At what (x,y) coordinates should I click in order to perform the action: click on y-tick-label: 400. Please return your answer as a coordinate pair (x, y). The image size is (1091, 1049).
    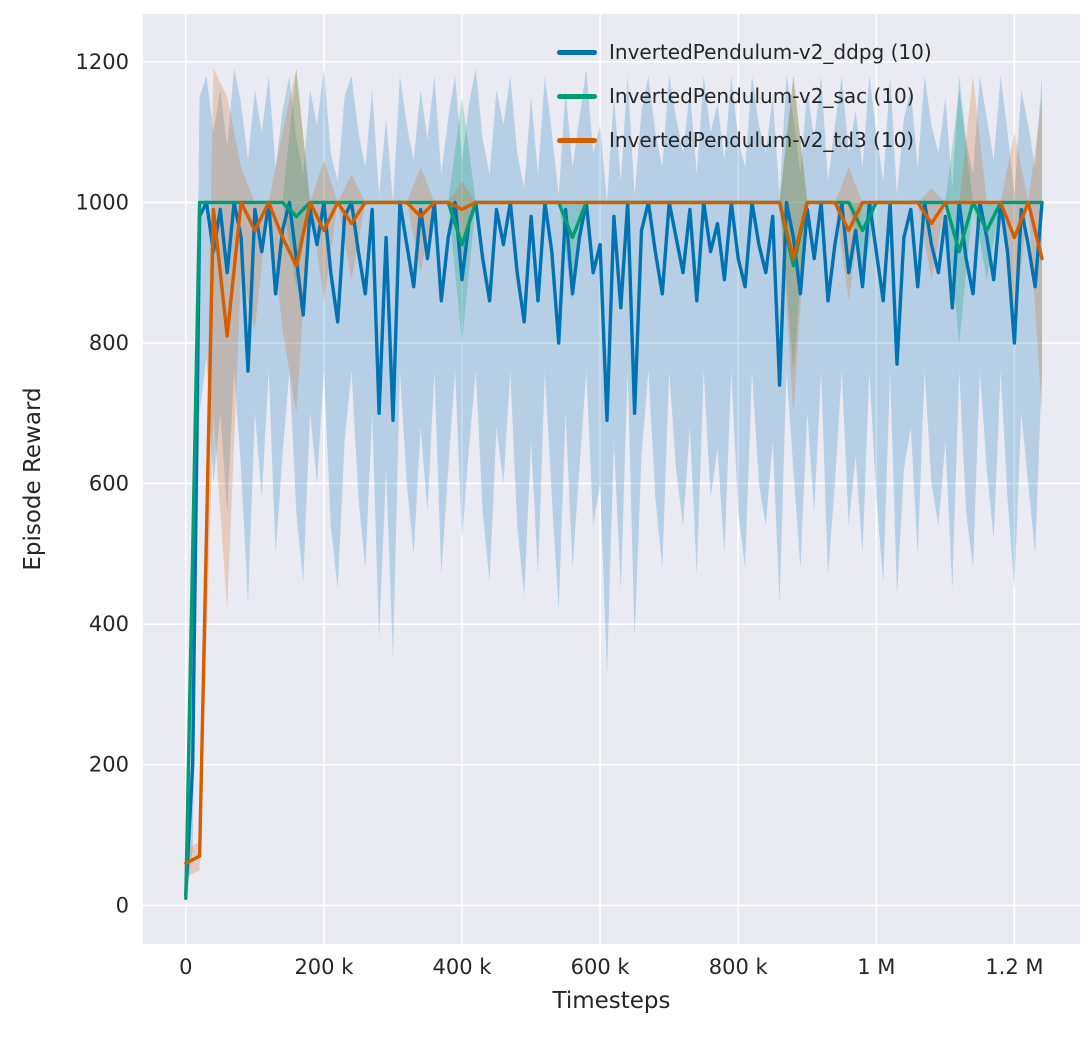
    Looking at the image, I should click on (109, 624).